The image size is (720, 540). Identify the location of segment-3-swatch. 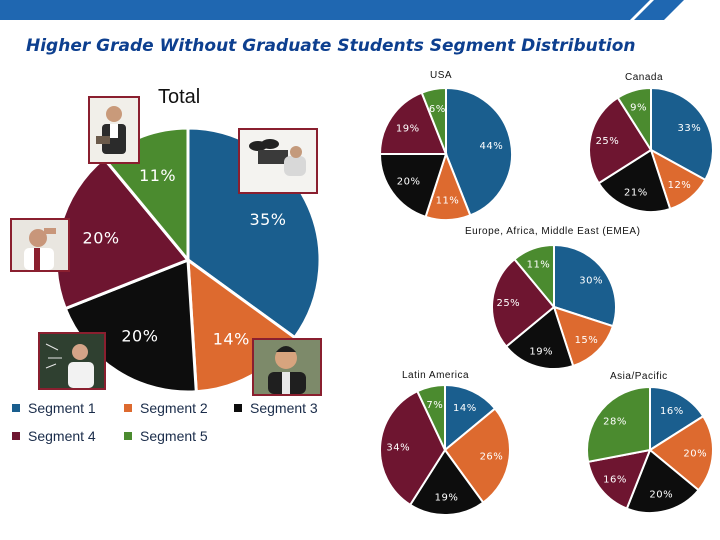
(238, 408).